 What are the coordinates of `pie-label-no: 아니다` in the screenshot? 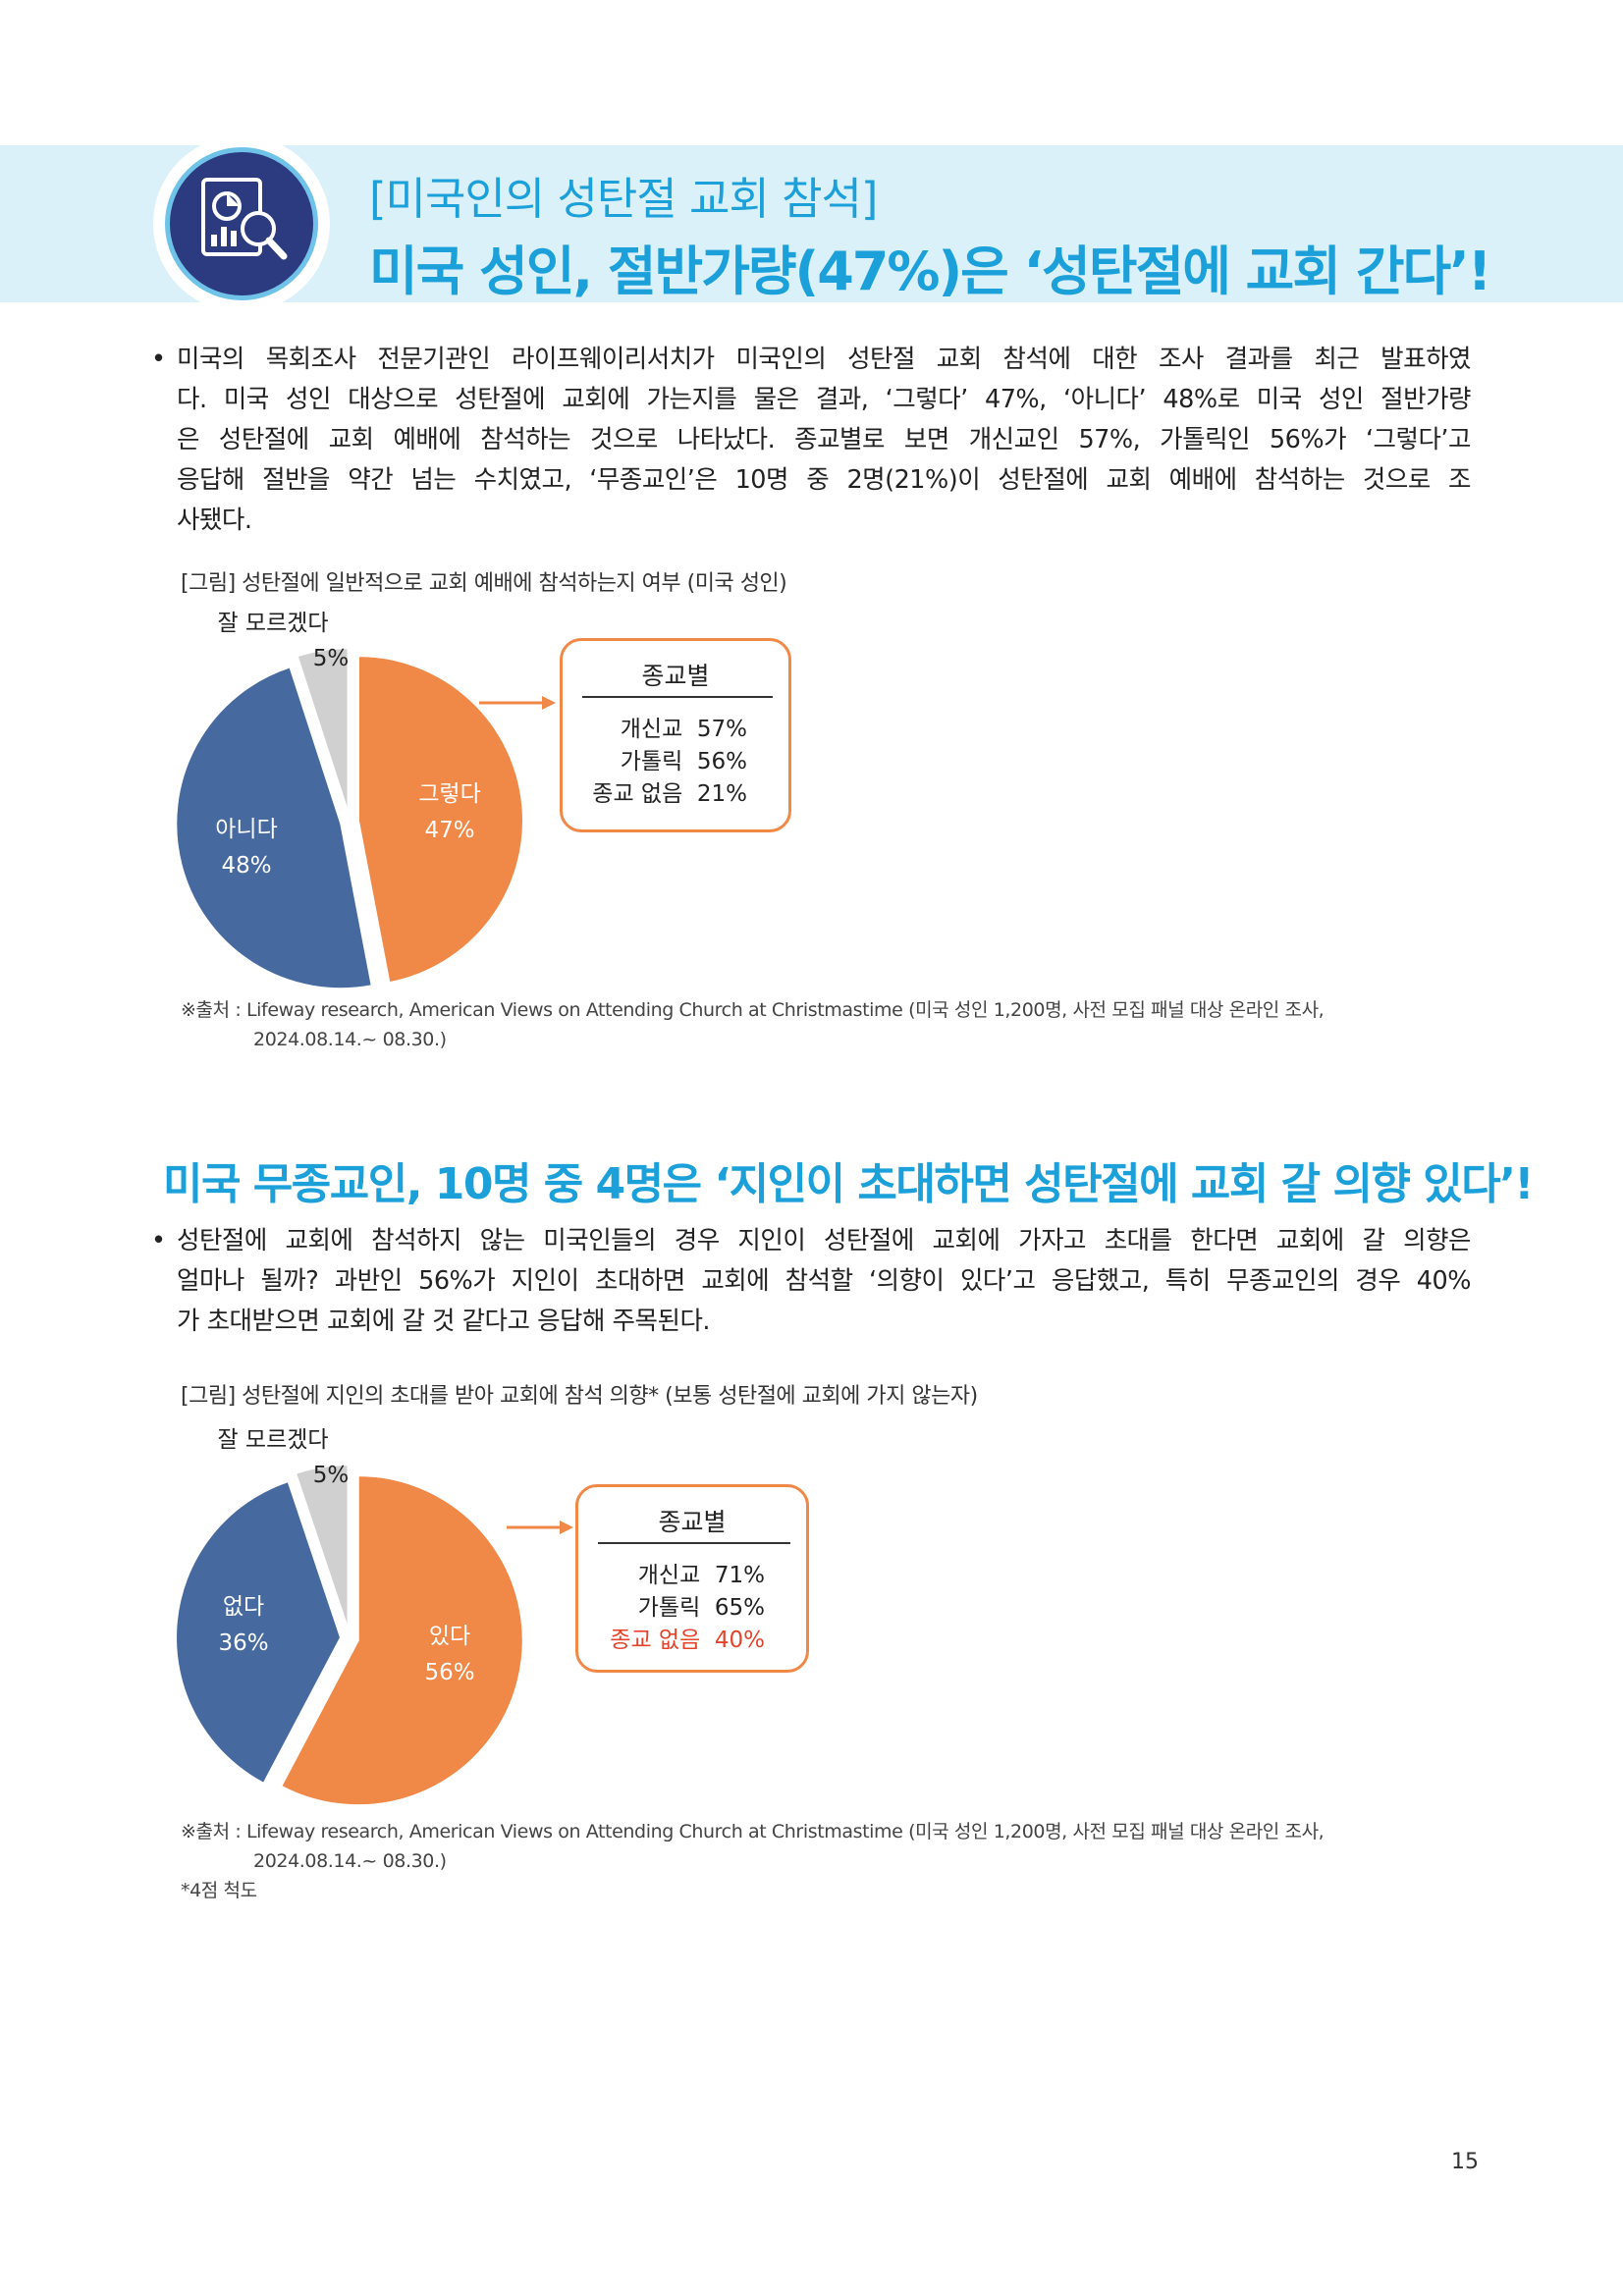 It's located at (246, 829).